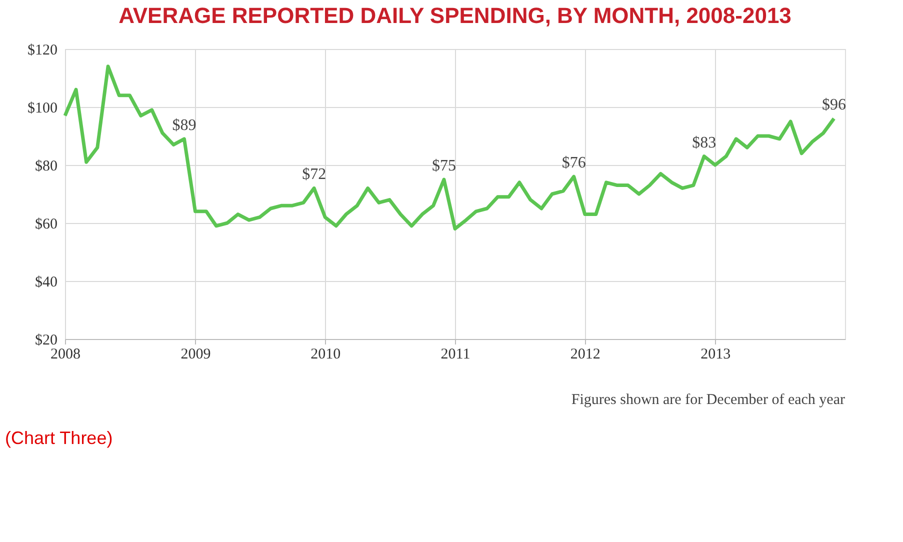  Describe the element at coordinates (715, 354) in the screenshot. I see `x-tick-label: 2013` at that location.